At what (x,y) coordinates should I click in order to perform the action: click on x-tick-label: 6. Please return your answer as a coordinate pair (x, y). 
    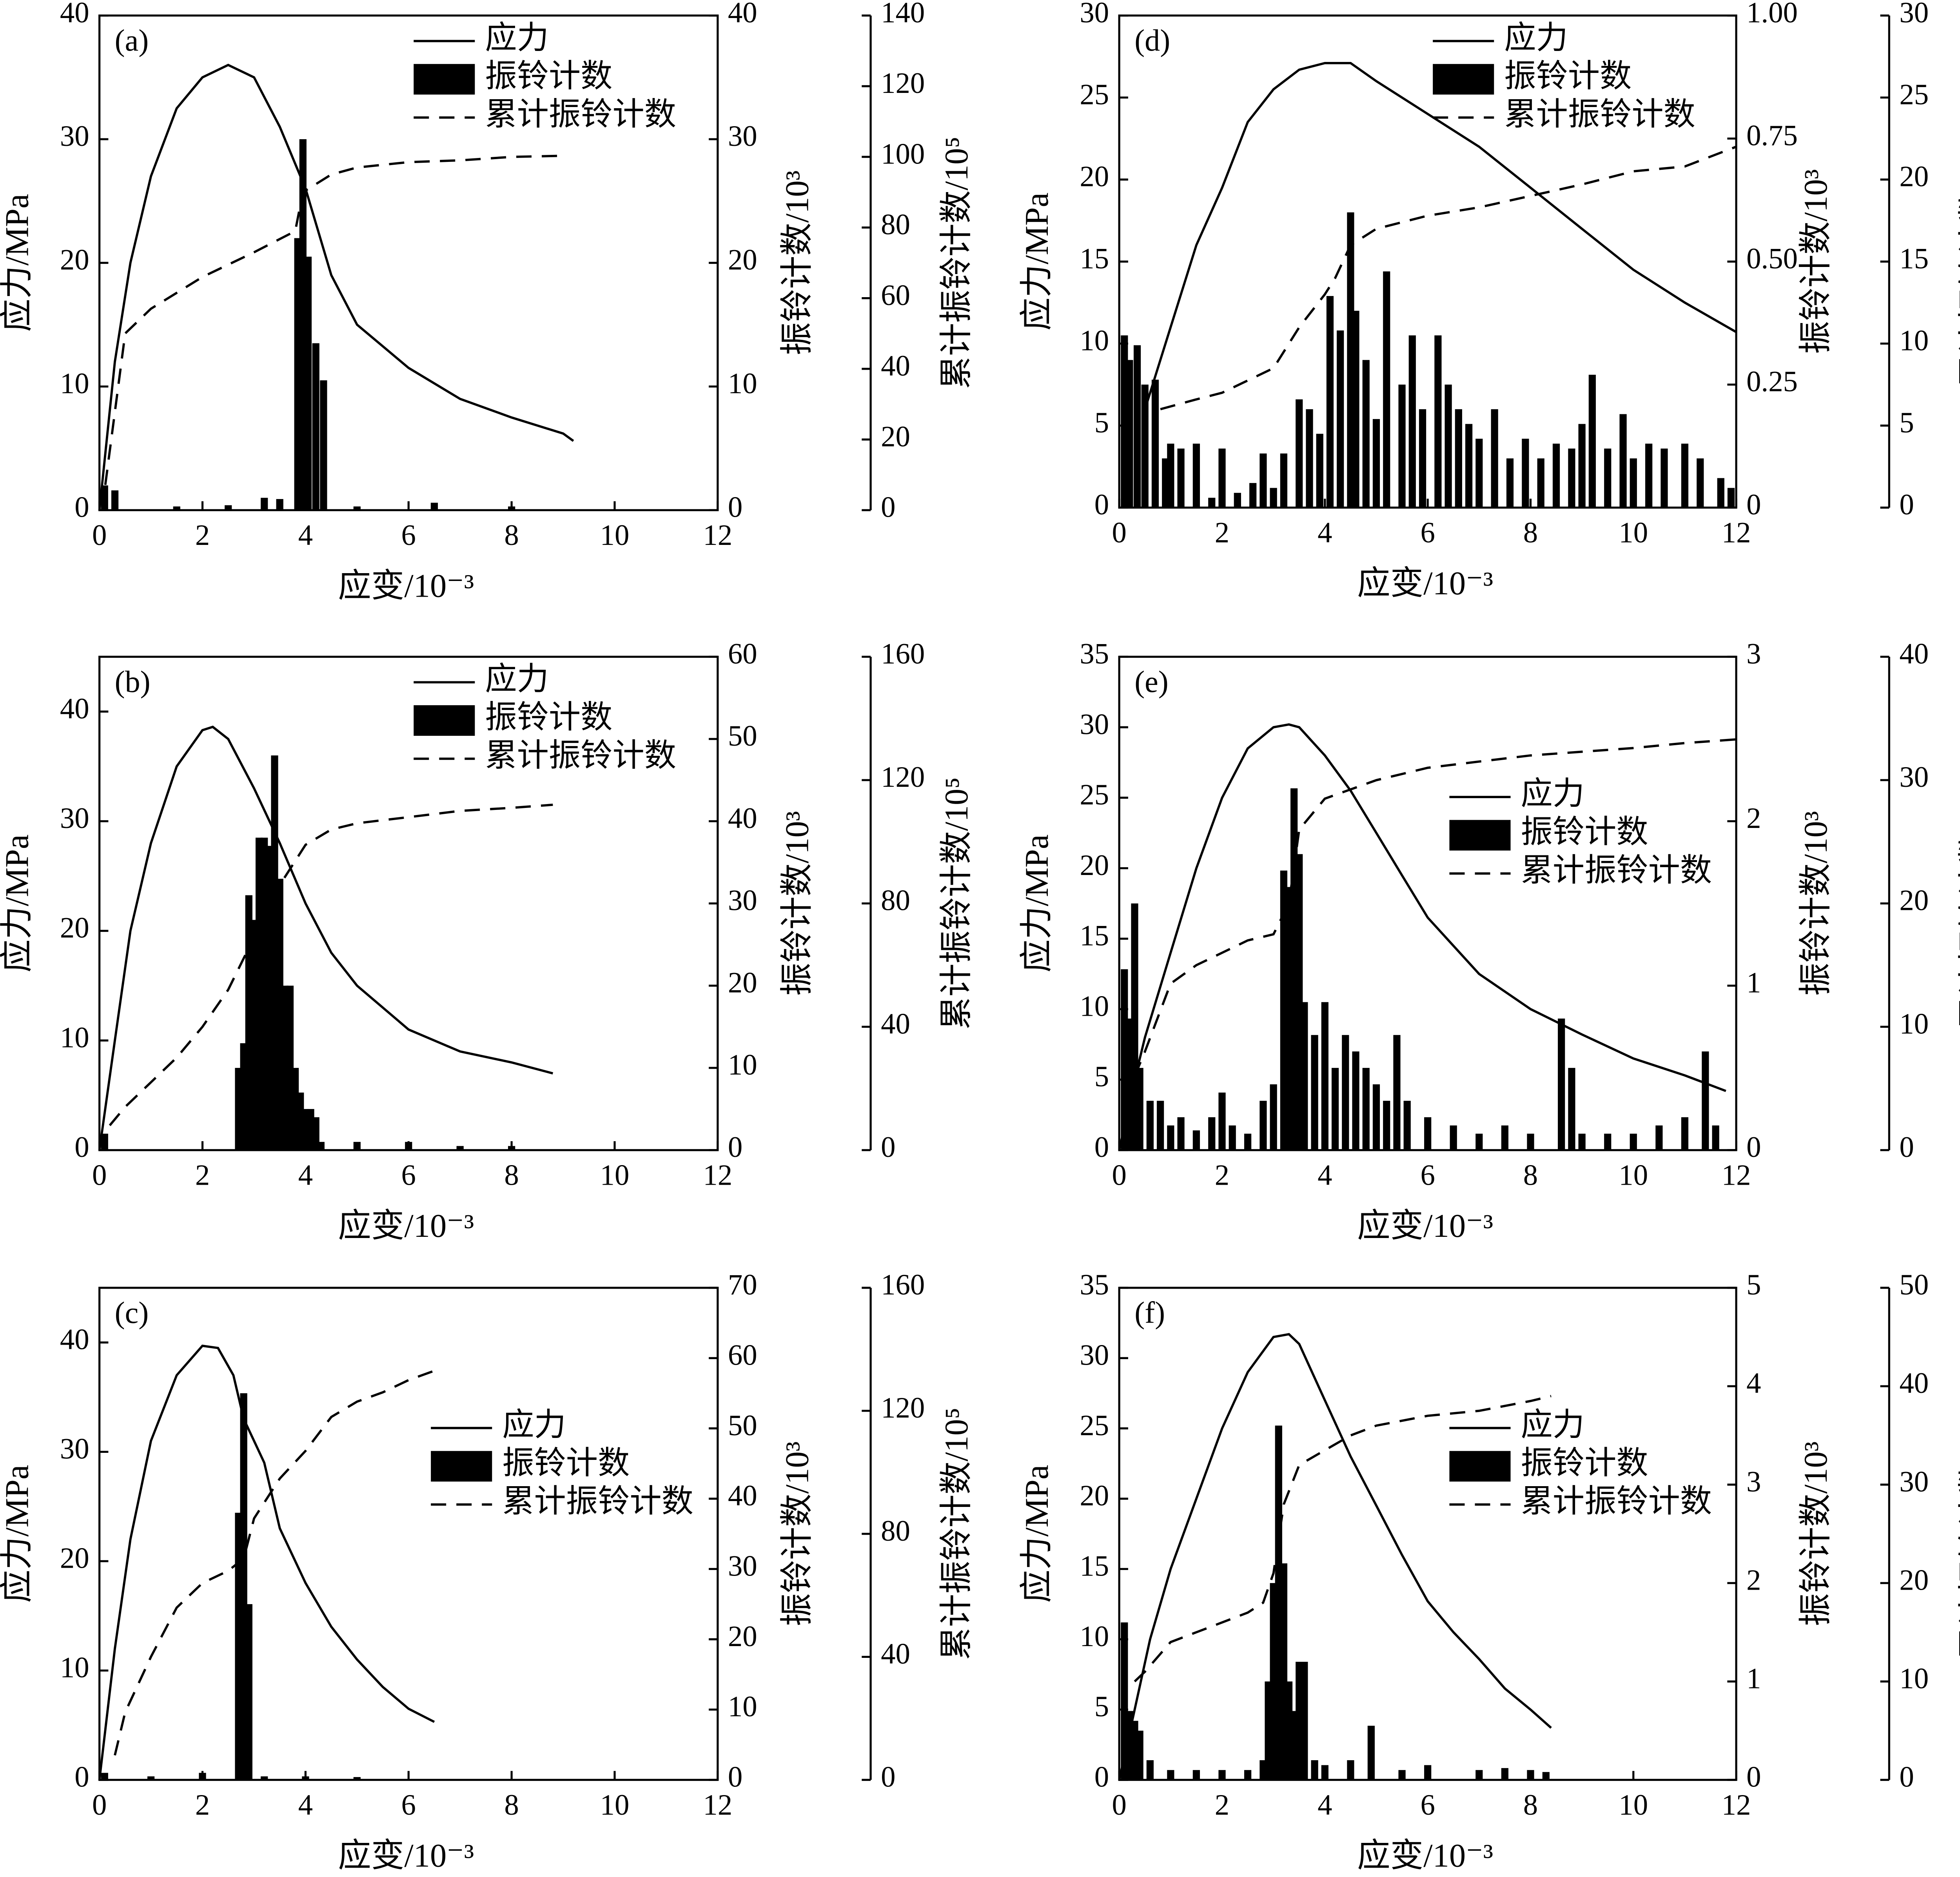
    Looking at the image, I should click on (408, 1805).